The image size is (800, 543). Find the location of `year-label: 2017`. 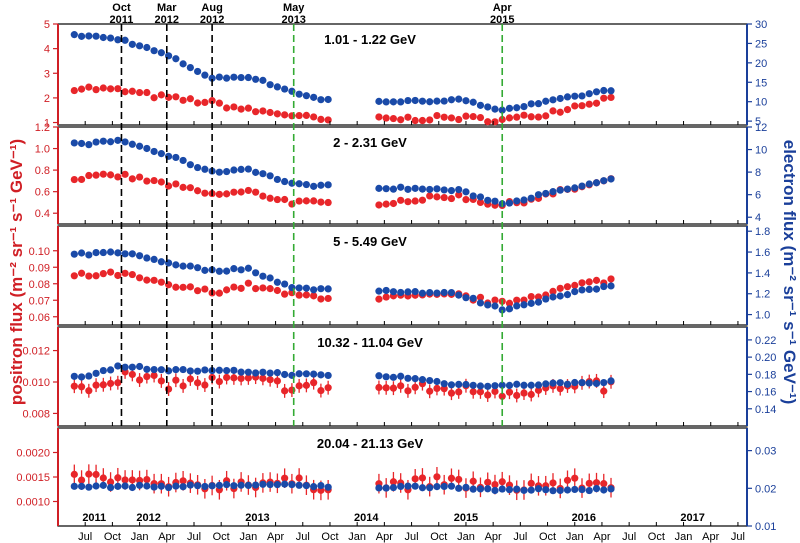

year-label: 2017 is located at coordinates (692, 518).